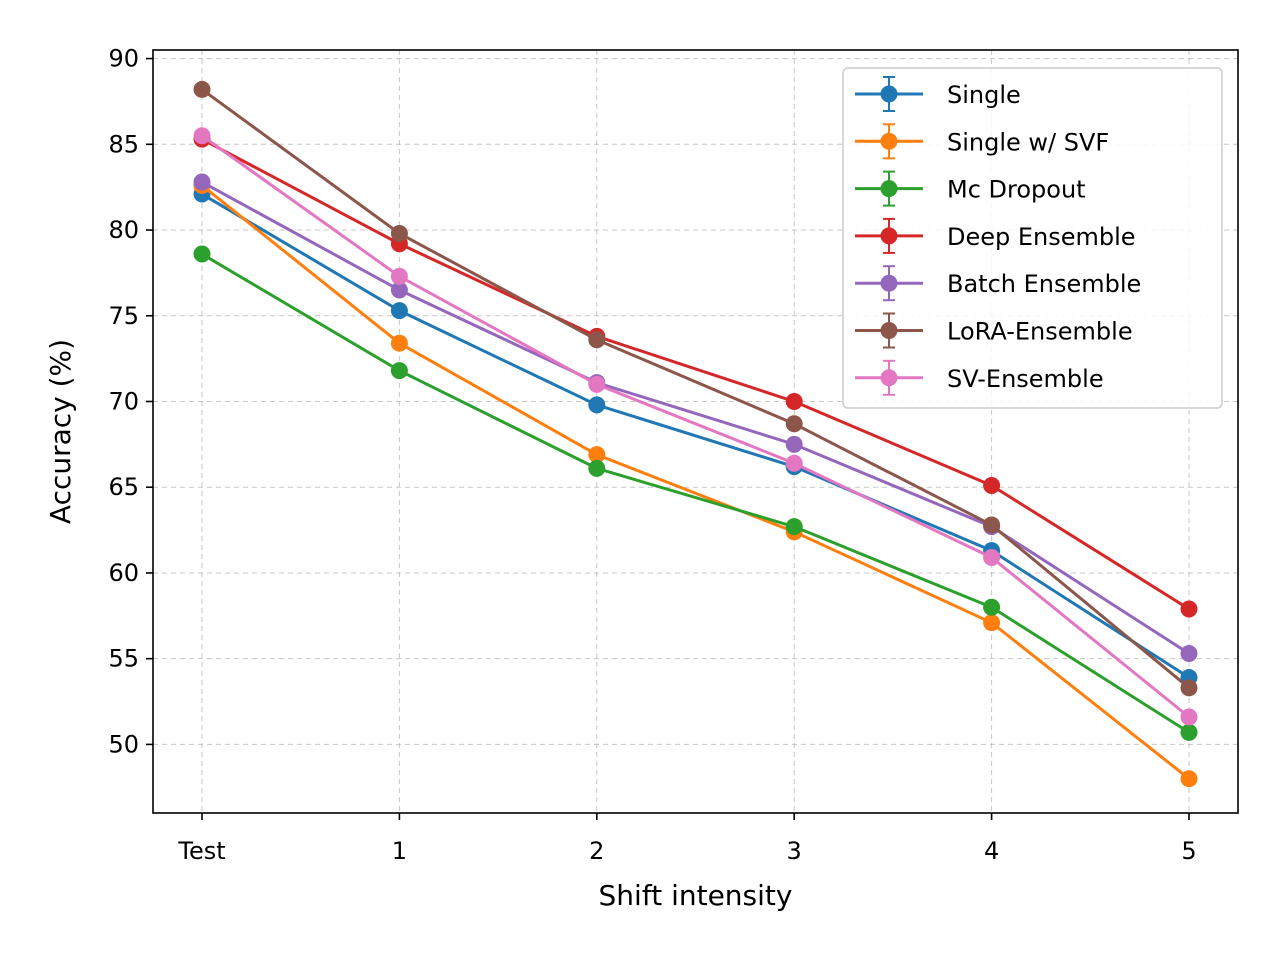 The image size is (1280, 960). What do you see at coordinates (984, 95) in the screenshot?
I see `legend-label: Single` at bounding box center [984, 95].